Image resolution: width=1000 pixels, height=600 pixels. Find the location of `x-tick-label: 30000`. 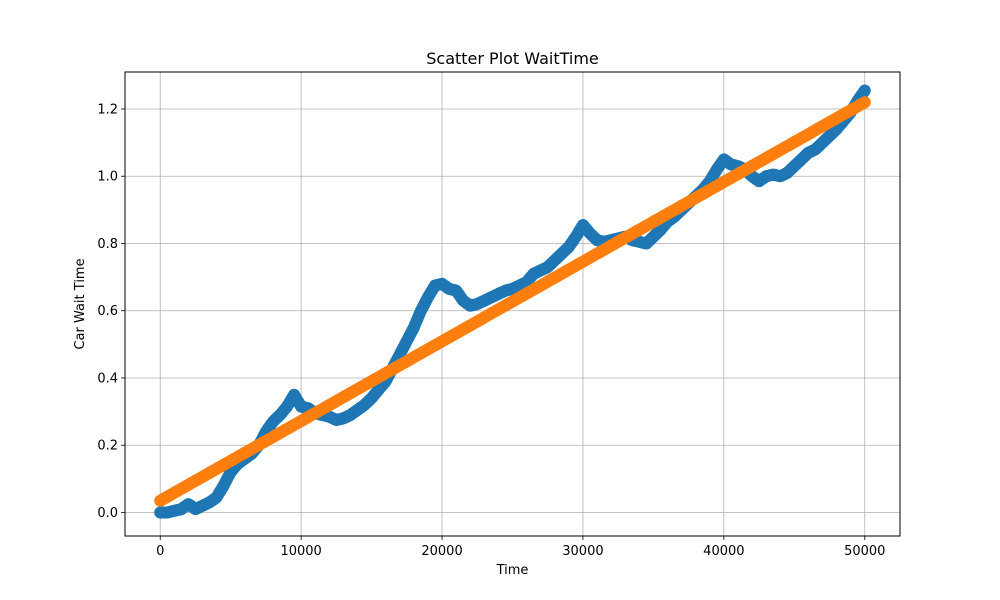

x-tick-label: 30000 is located at coordinates (582, 551).